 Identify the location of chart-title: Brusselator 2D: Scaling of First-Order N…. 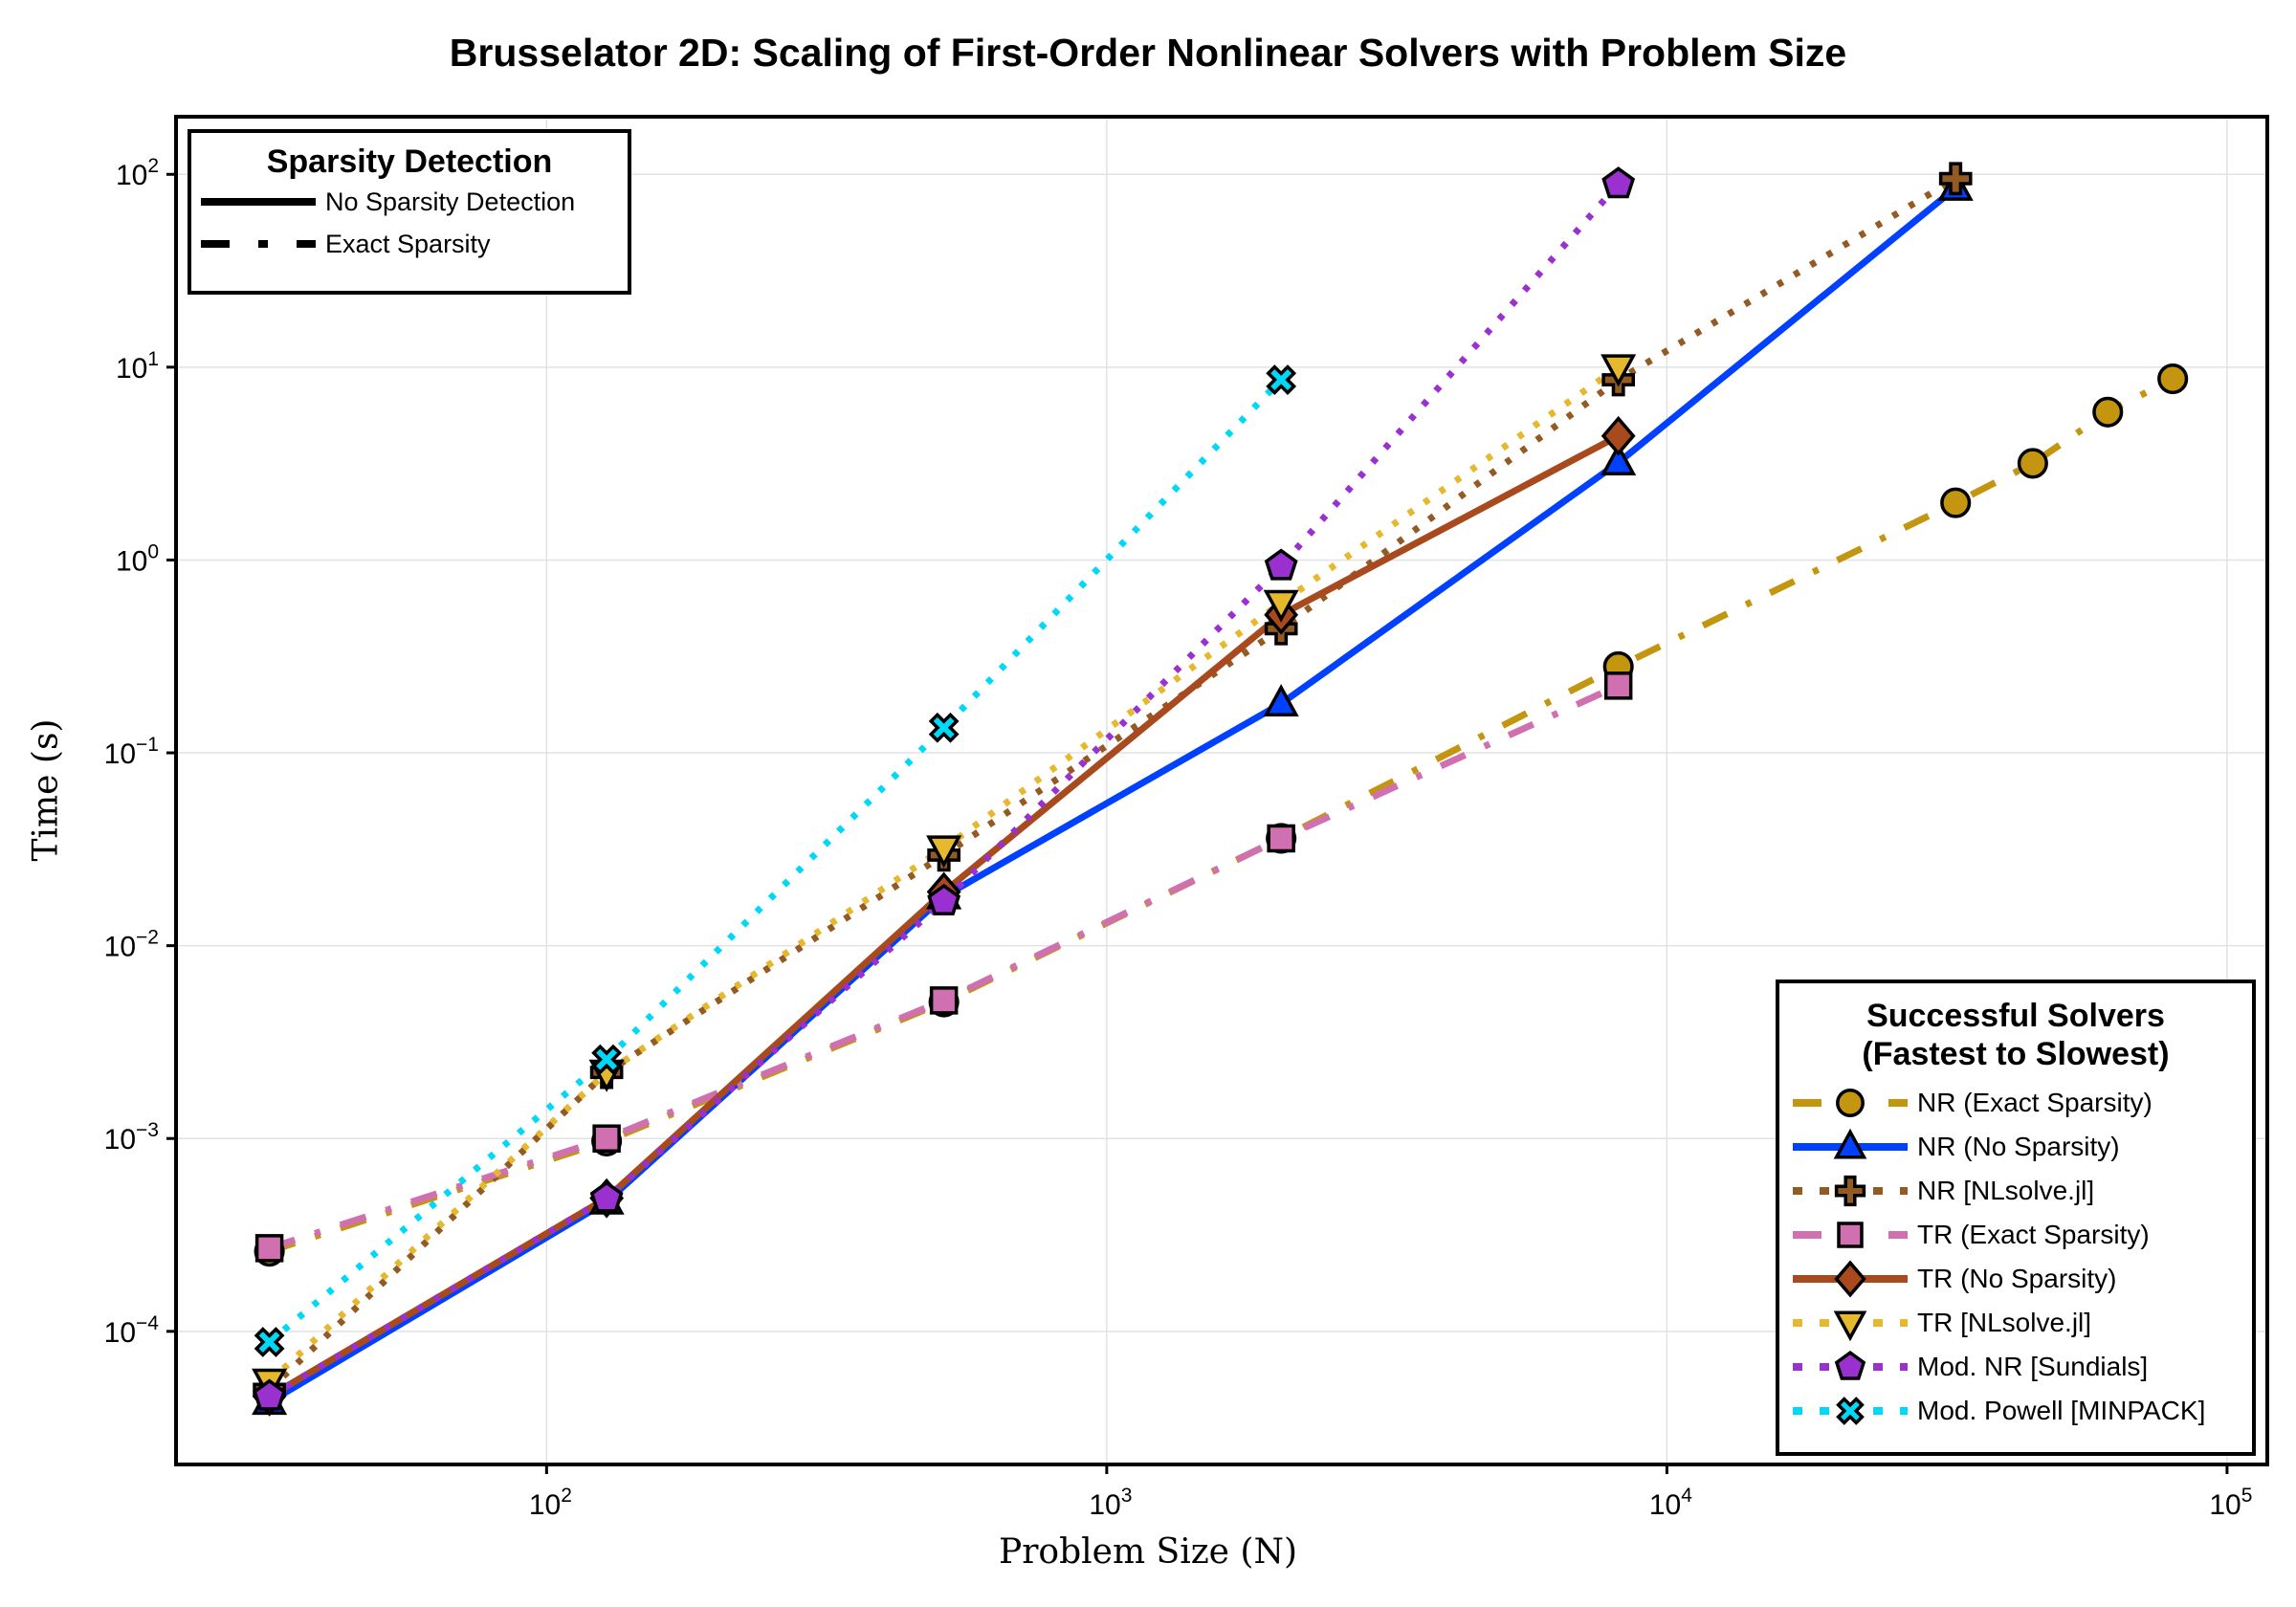
(1148, 53).